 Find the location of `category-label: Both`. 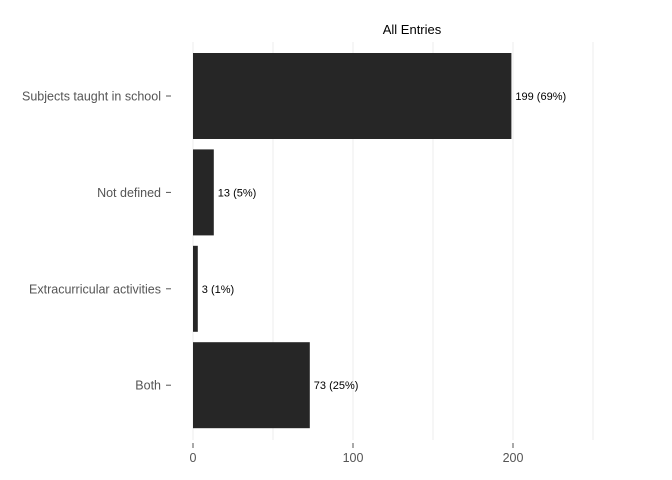

category-label: Both is located at coordinates (148, 386).